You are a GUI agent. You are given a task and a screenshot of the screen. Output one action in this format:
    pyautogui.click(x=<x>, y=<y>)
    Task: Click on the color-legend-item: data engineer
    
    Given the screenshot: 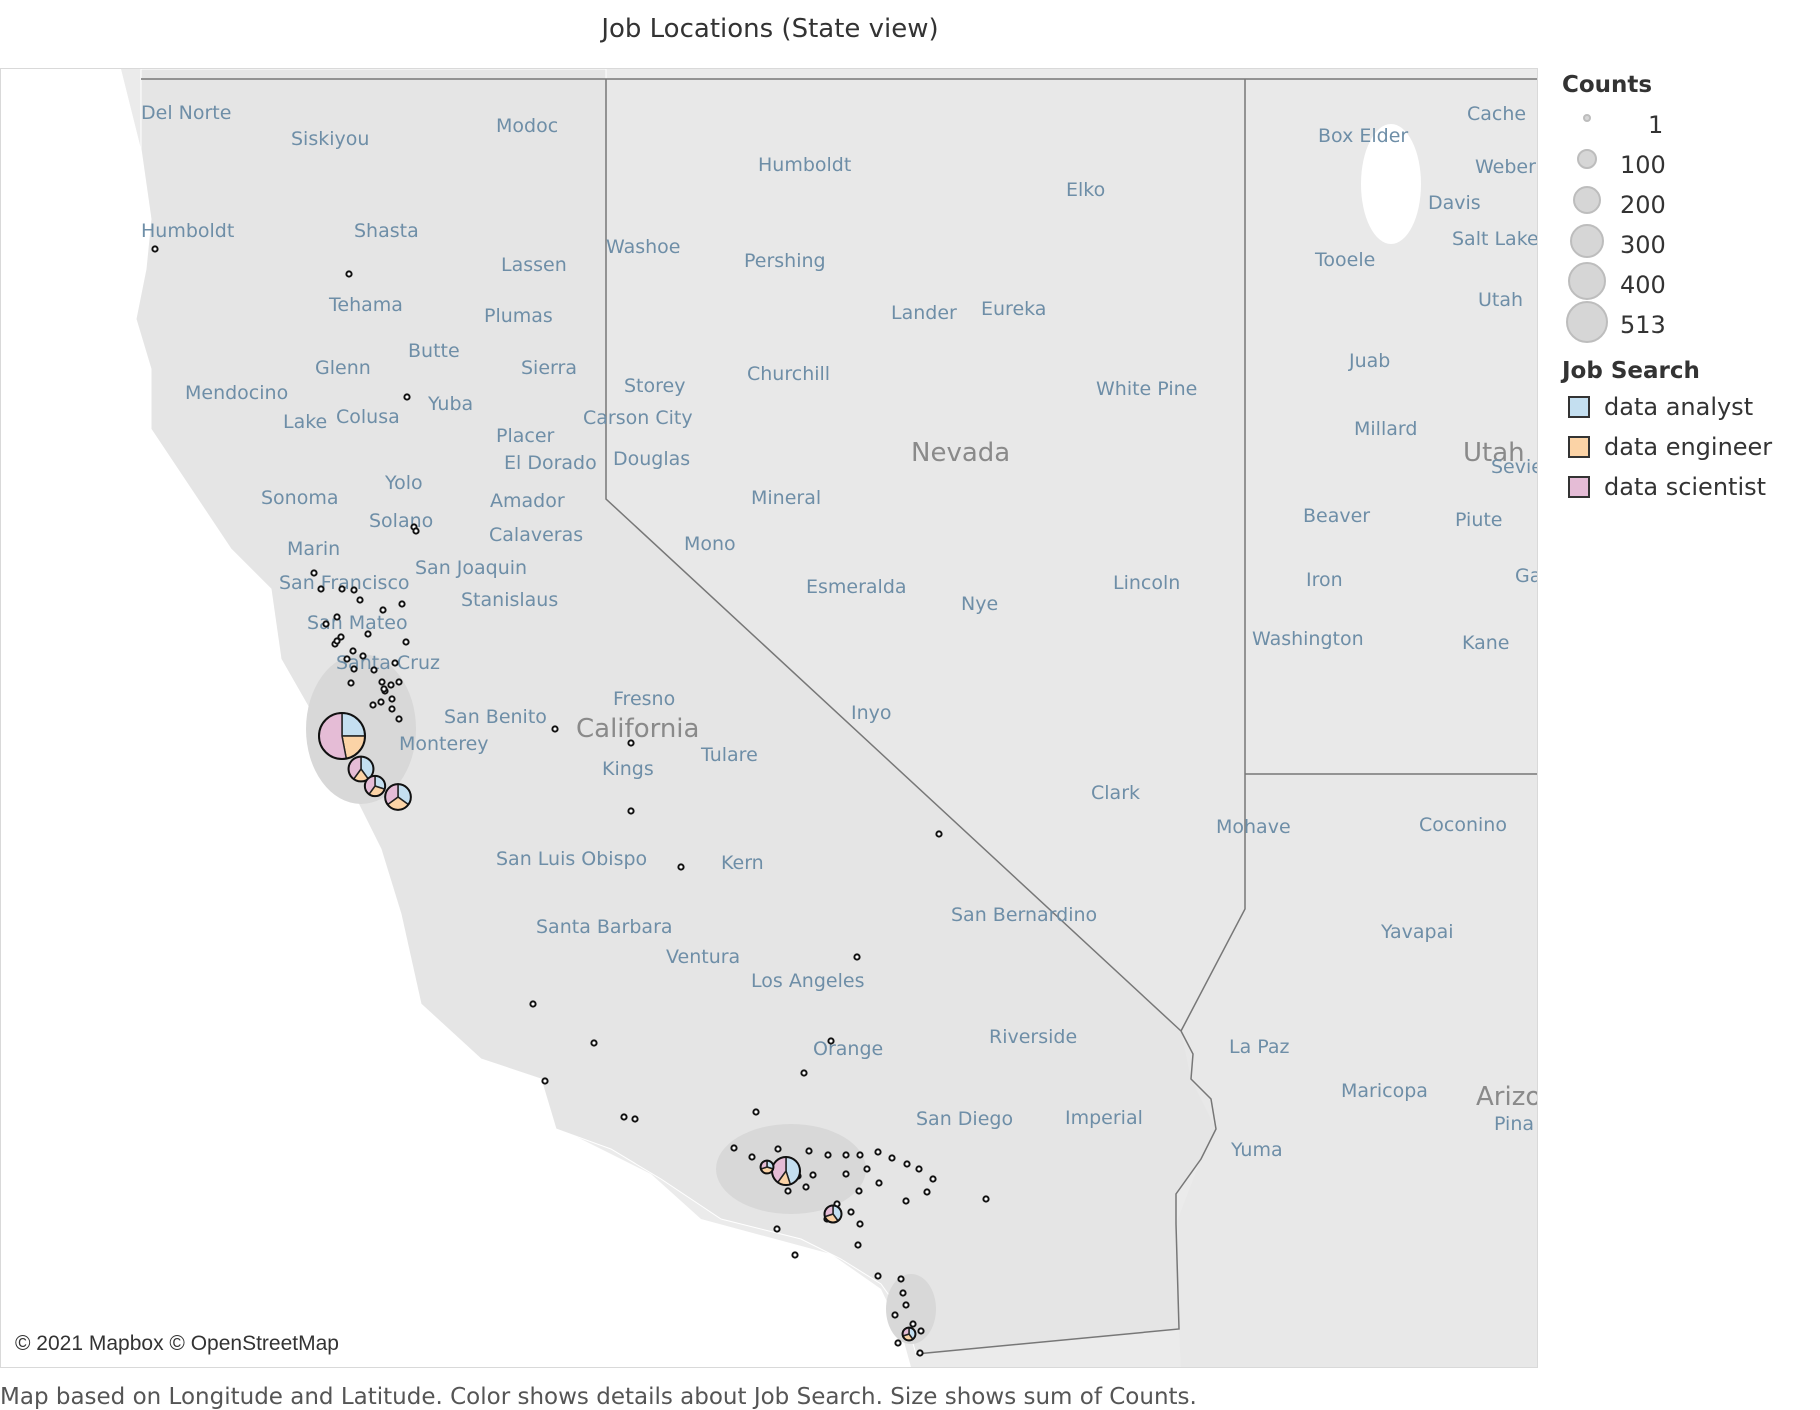 What is the action you would take?
    pyautogui.click(x=1687, y=450)
    